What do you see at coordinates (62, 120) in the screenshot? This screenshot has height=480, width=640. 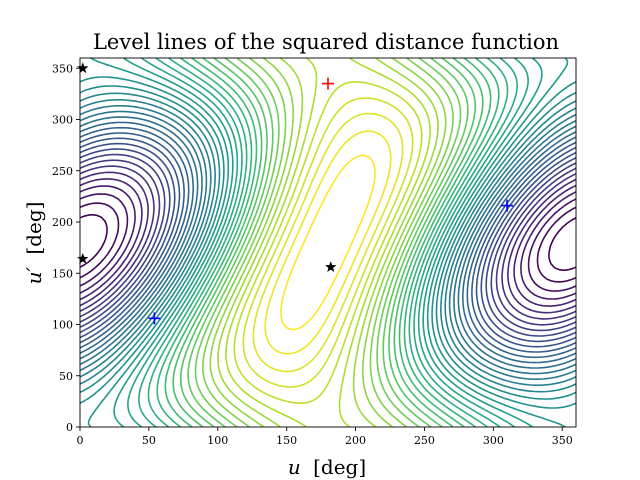 I see `y-tick-label: 300` at bounding box center [62, 120].